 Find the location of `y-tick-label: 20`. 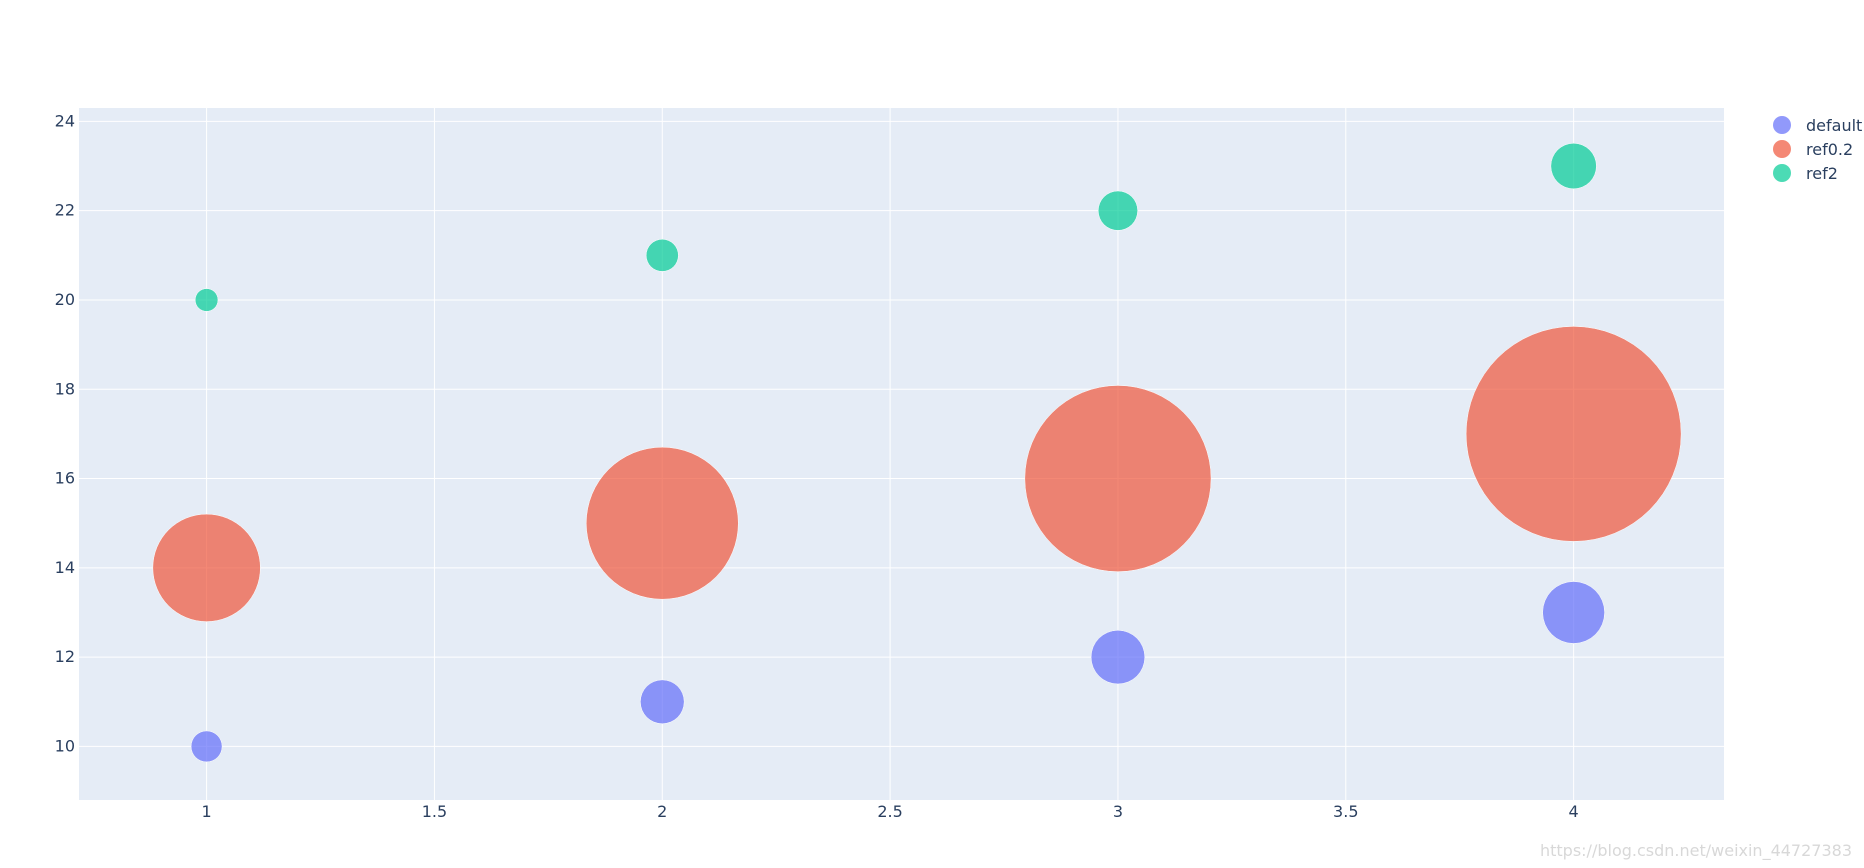

y-tick-label: 20 is located at coordinates (65, 299).